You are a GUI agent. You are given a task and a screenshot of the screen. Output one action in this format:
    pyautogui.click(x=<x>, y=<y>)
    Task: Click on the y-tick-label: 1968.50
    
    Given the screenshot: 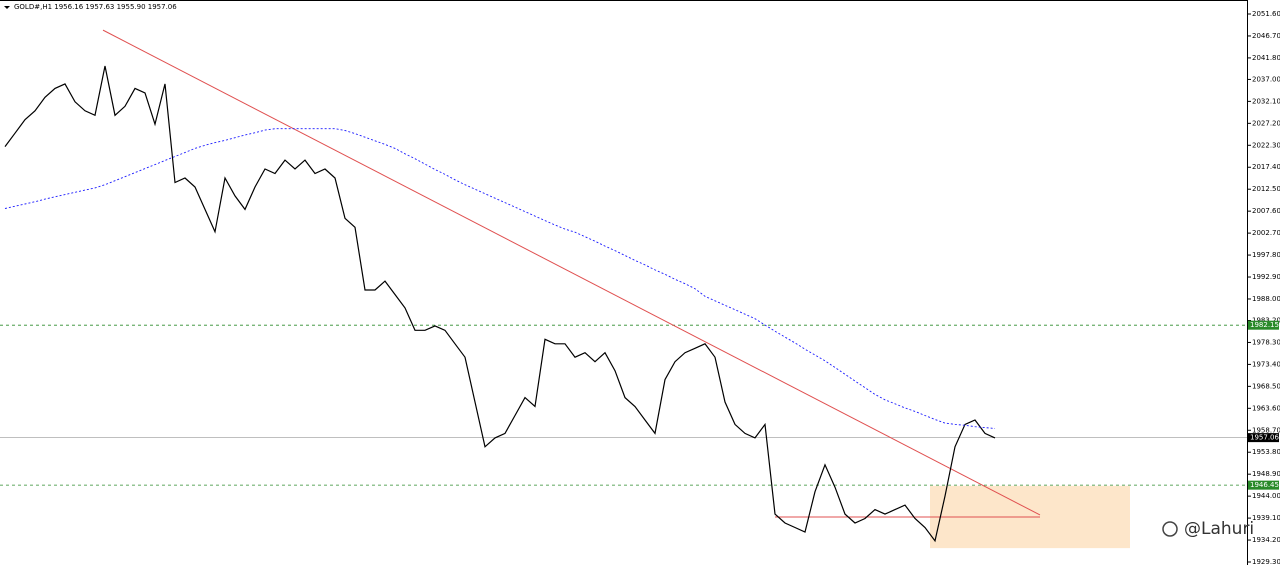 What is the action you would take?
    pyautogui.click(x=1266, y=386)
    